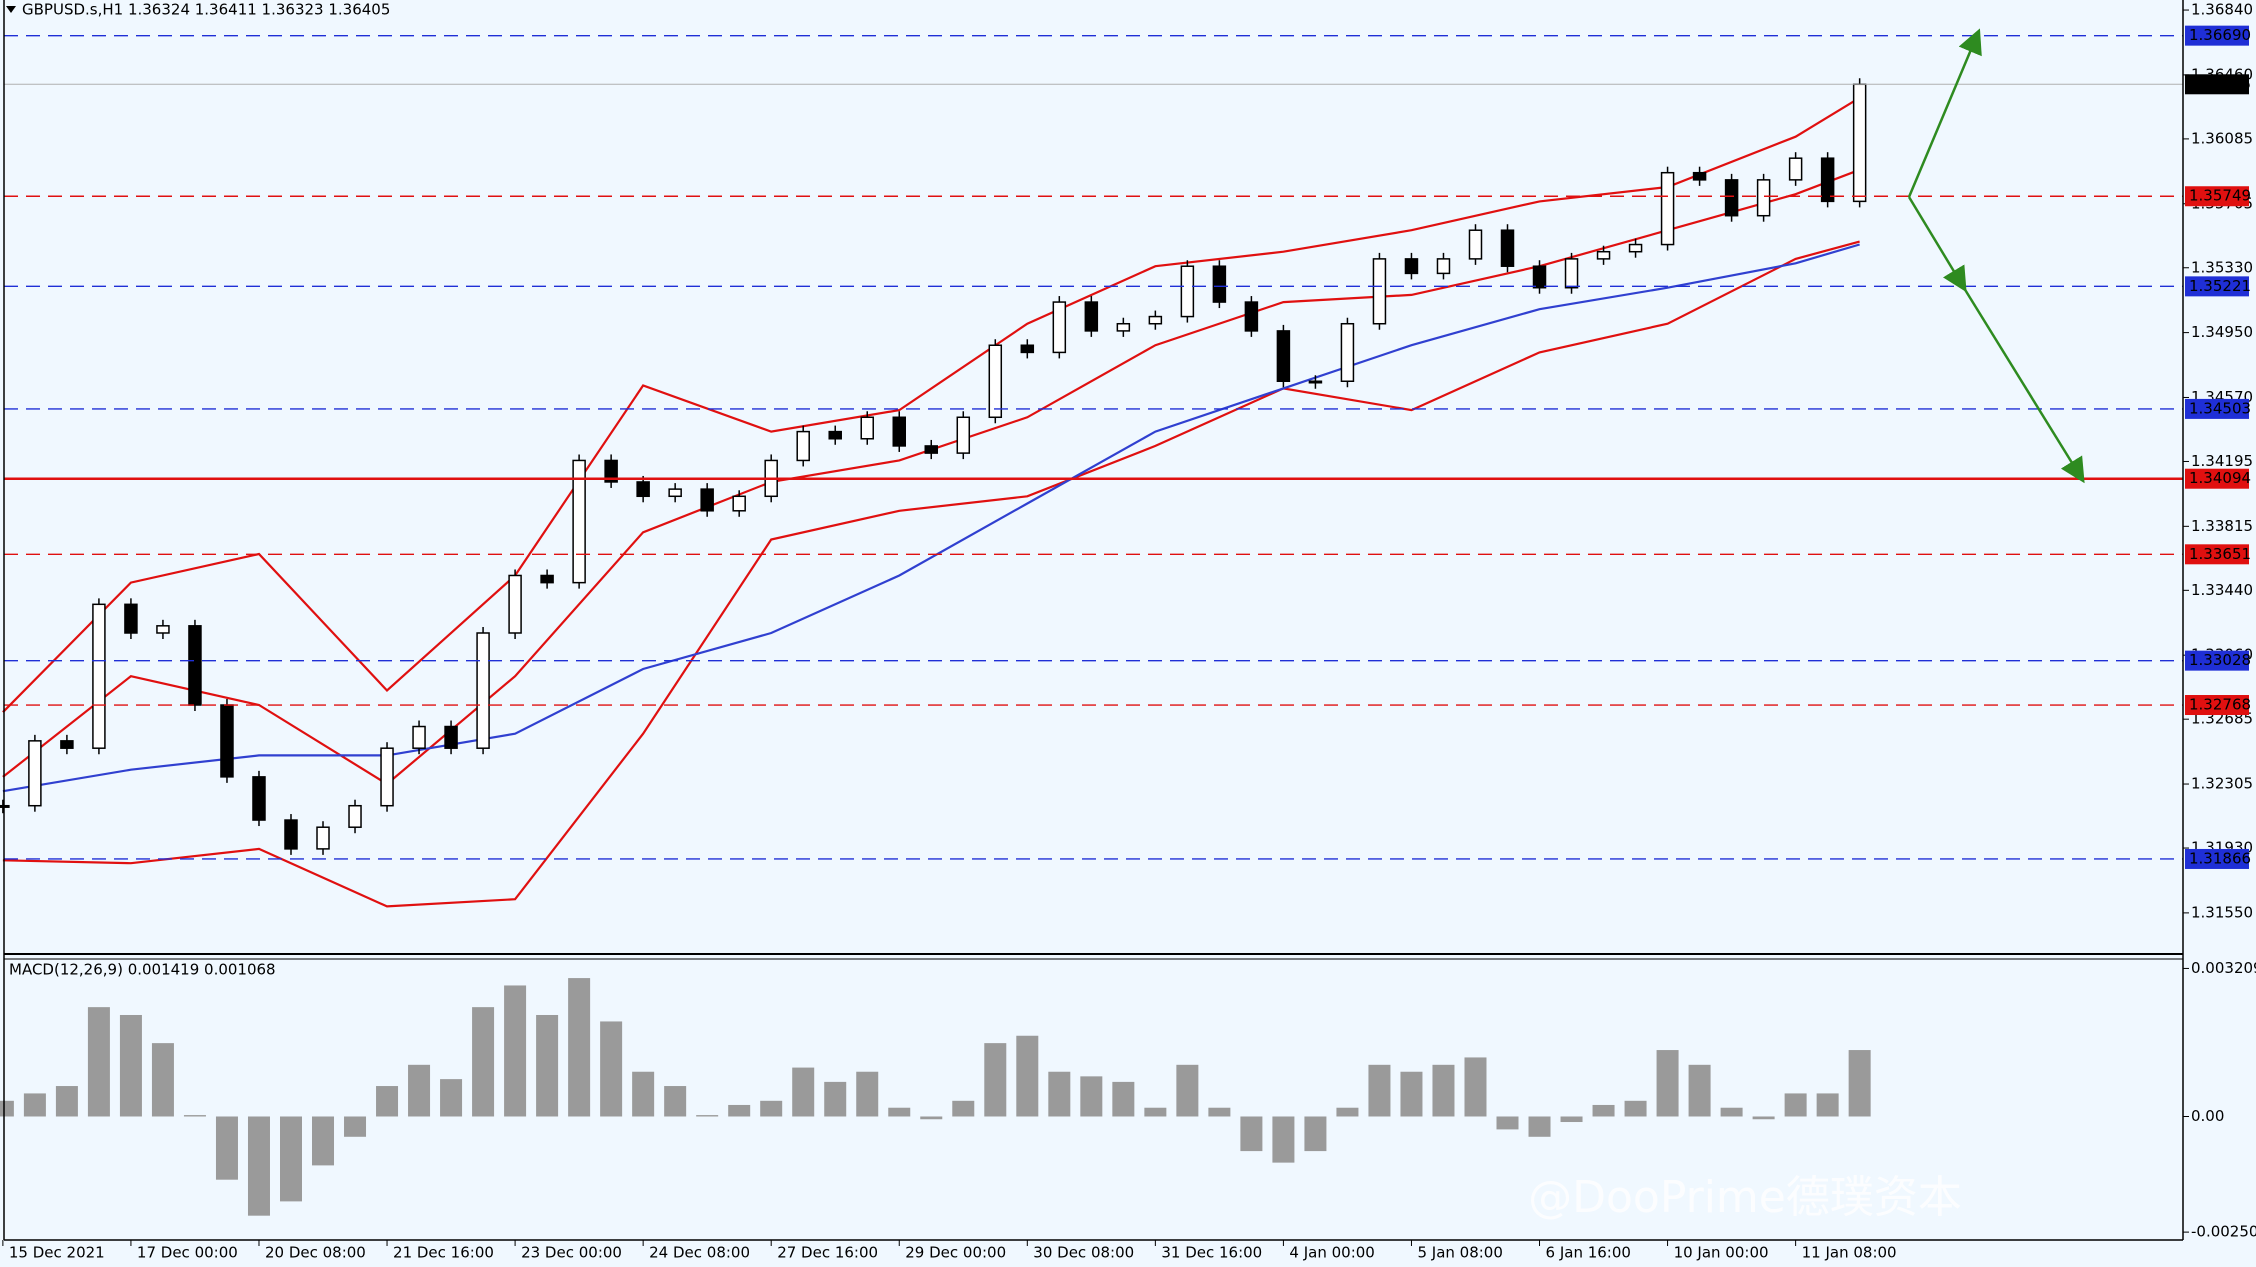 This screenshot has width=2256, height=1267. What do you see at coordinates (2223, 968) in the screenshot?
I see `y-tick-label: 0.003209` at bounding box center [2223, 968].